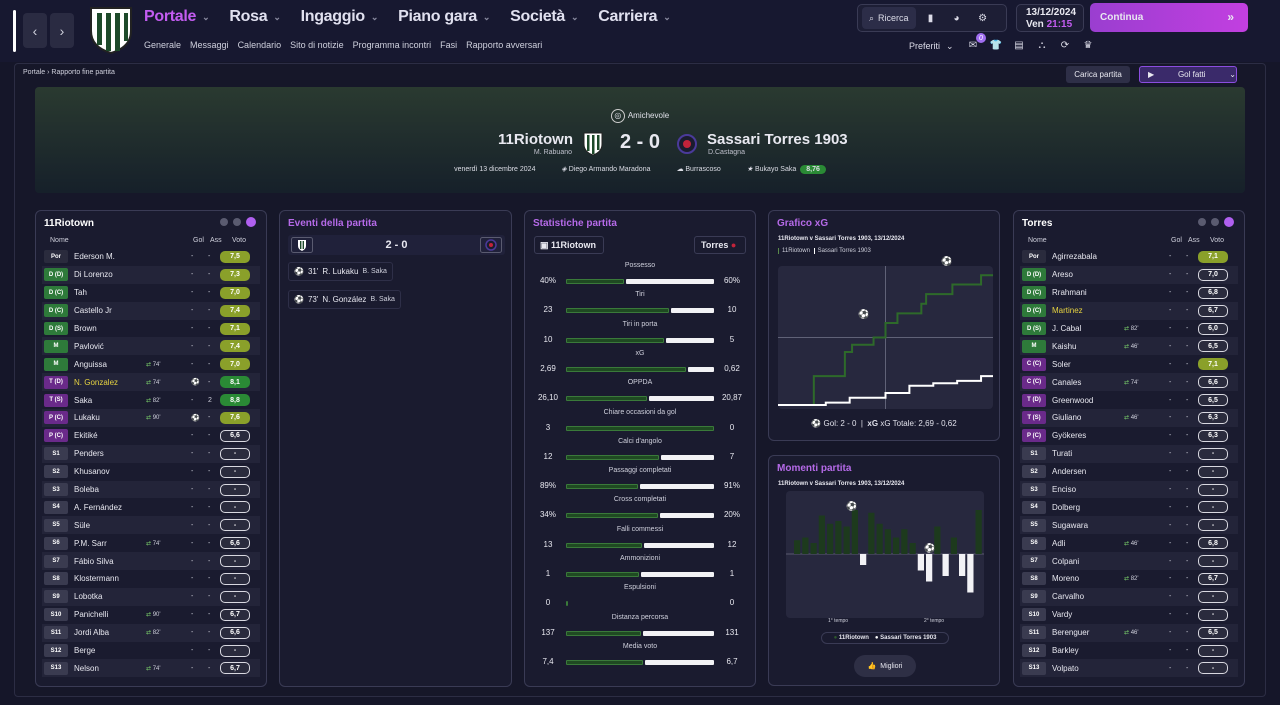 This screenshot has width=1280, height=705. What do you see at coordinates (1129, 346) in the screenshot?
I see `player-row: M Kaishu ⇄ 46' - - 6,5` at bounding box center [1129, 346].